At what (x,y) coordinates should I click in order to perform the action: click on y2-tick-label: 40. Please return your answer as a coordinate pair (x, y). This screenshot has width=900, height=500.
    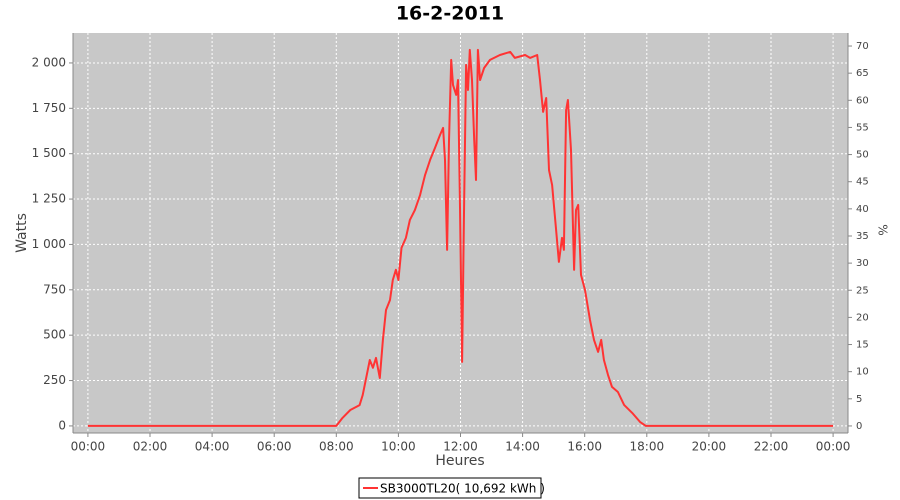
    Looking at the image, I should click on (862, 209).